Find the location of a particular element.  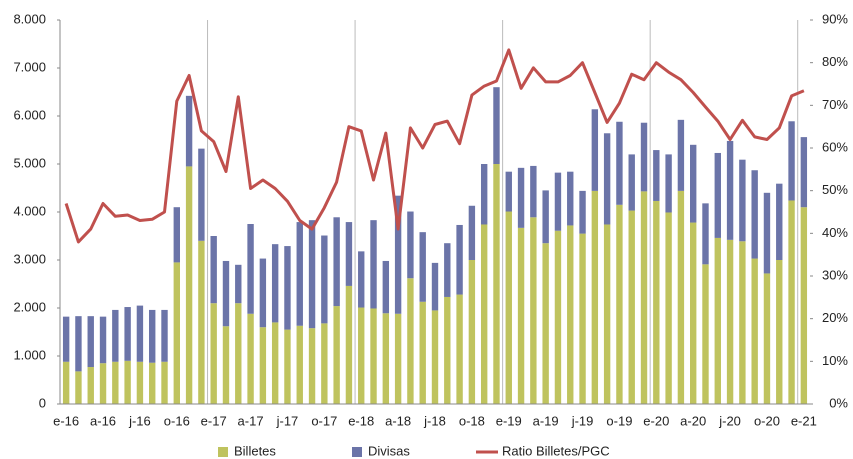

y2-tick-label: 50% is located at coordinates (835, 189).